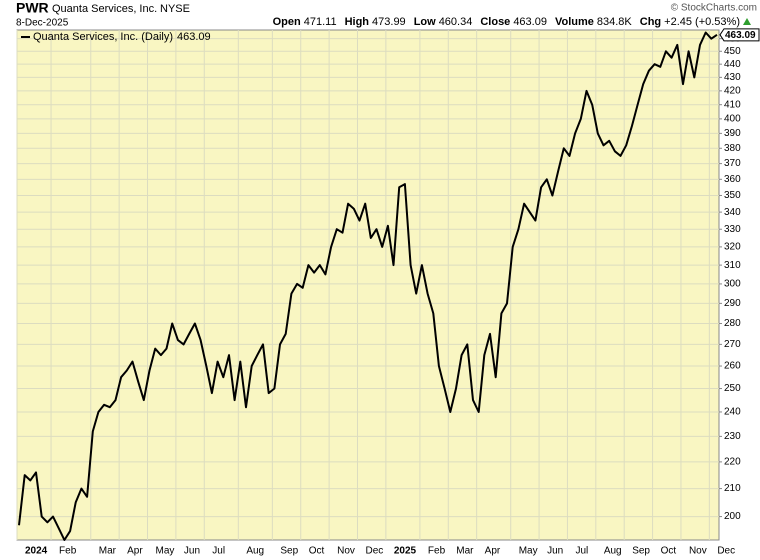  I want to click on y-tick-label: 350, so click(732, 195).